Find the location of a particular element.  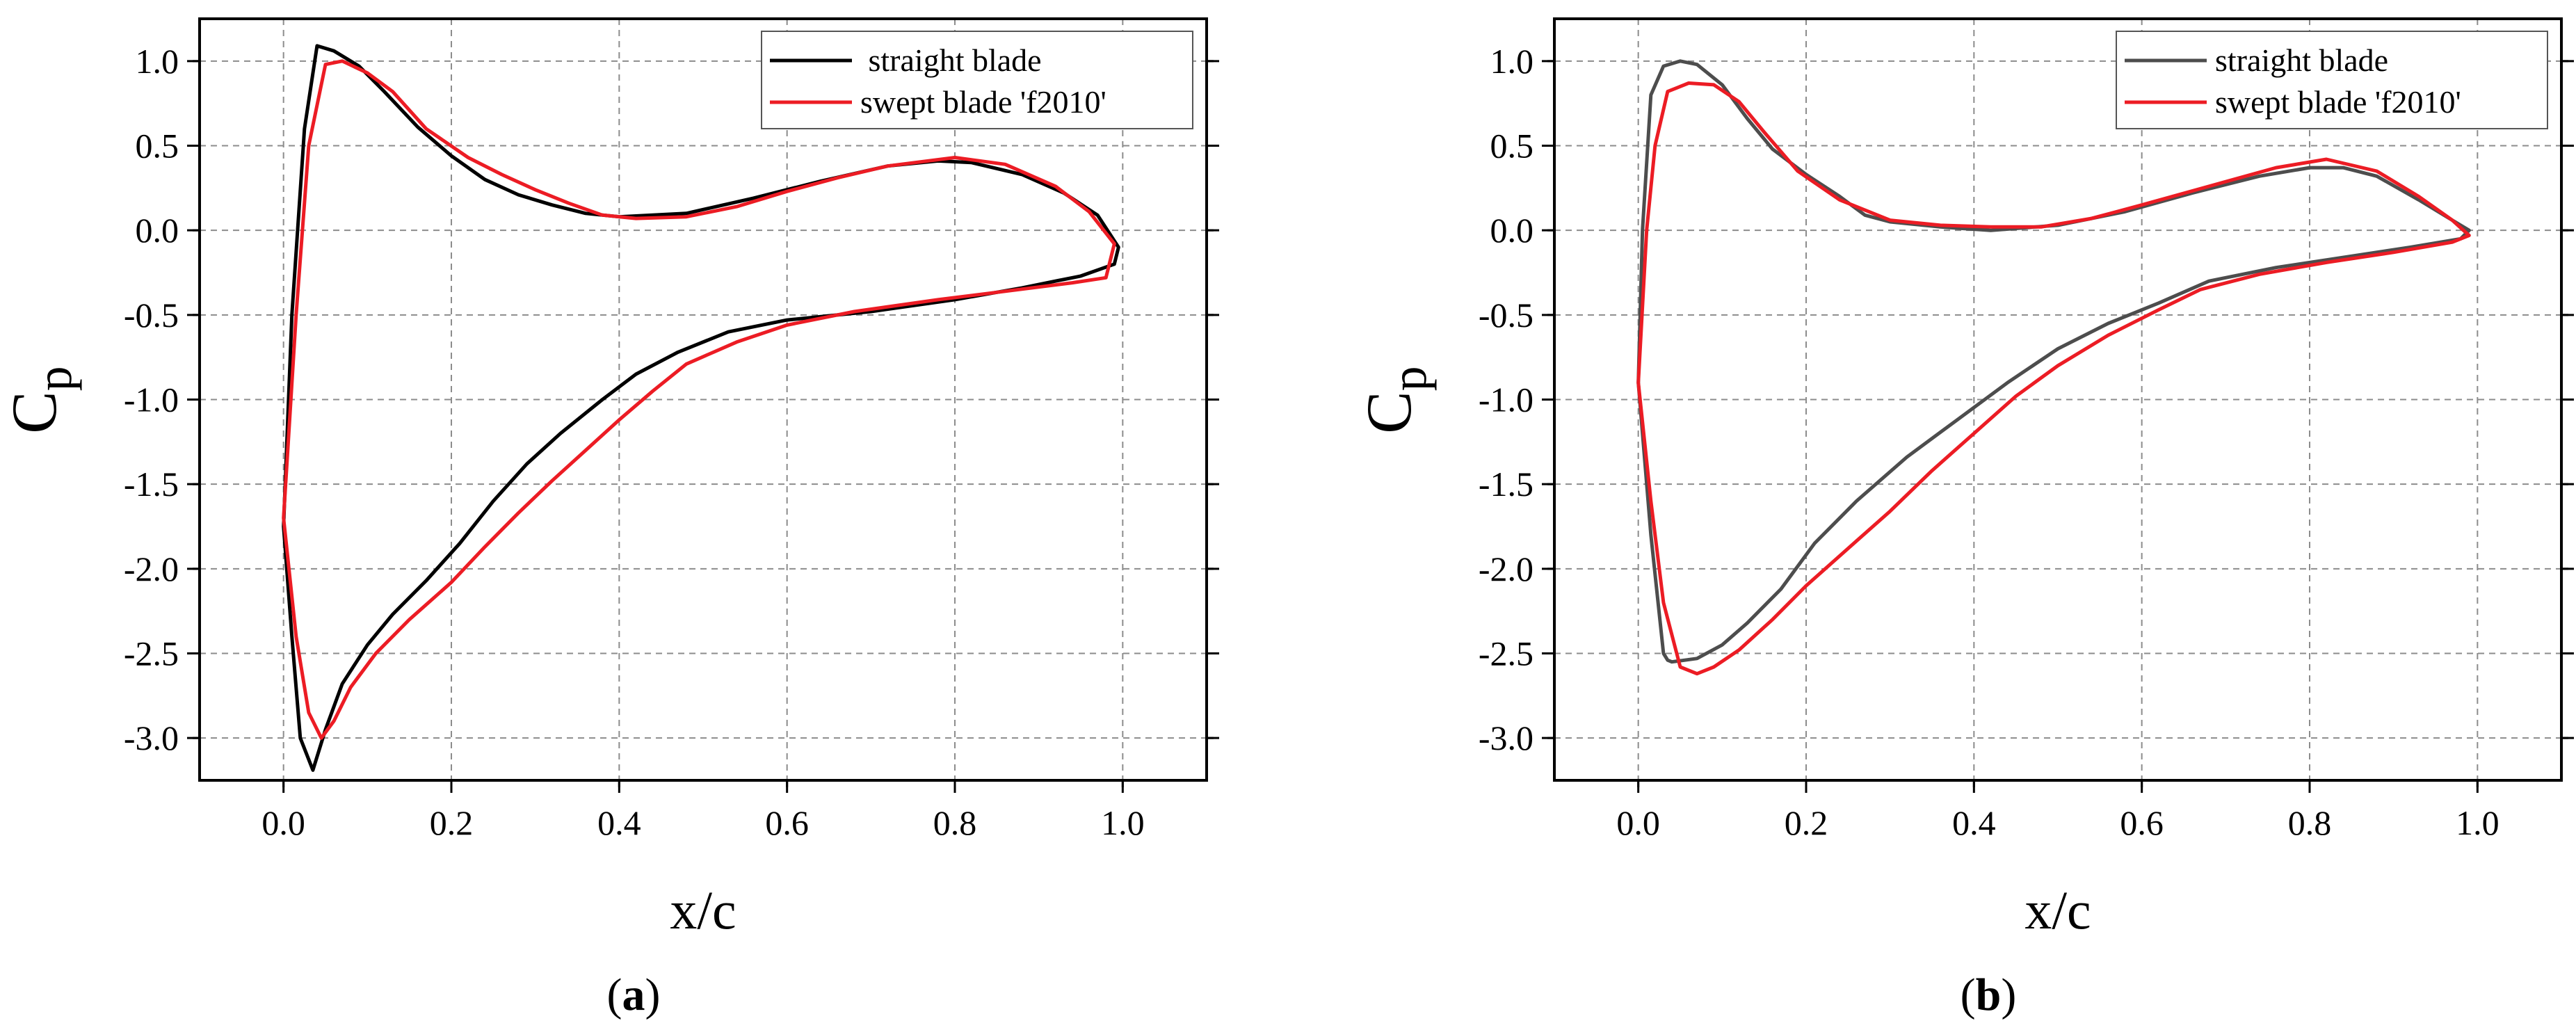

panel-label: (b) is located at coordinates (1989, 994).